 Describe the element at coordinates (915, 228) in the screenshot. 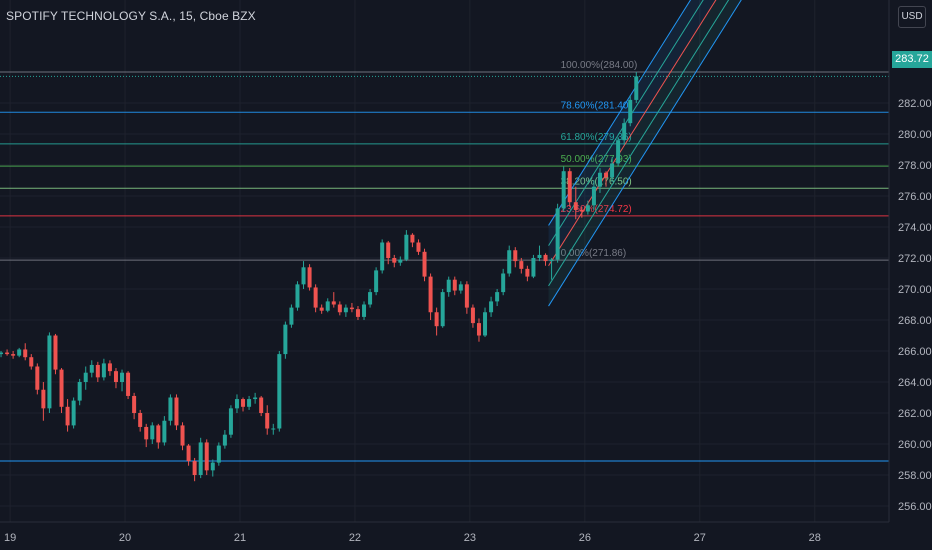

I see `price-tick-label: 274.00` at that location.